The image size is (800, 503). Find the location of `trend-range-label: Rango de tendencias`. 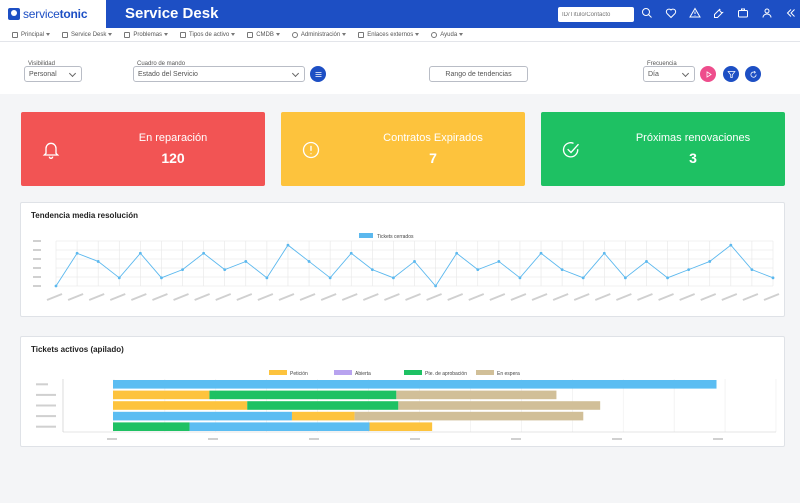

trend-range-label: Rango de tendencias is located at coordinates (478, 74).